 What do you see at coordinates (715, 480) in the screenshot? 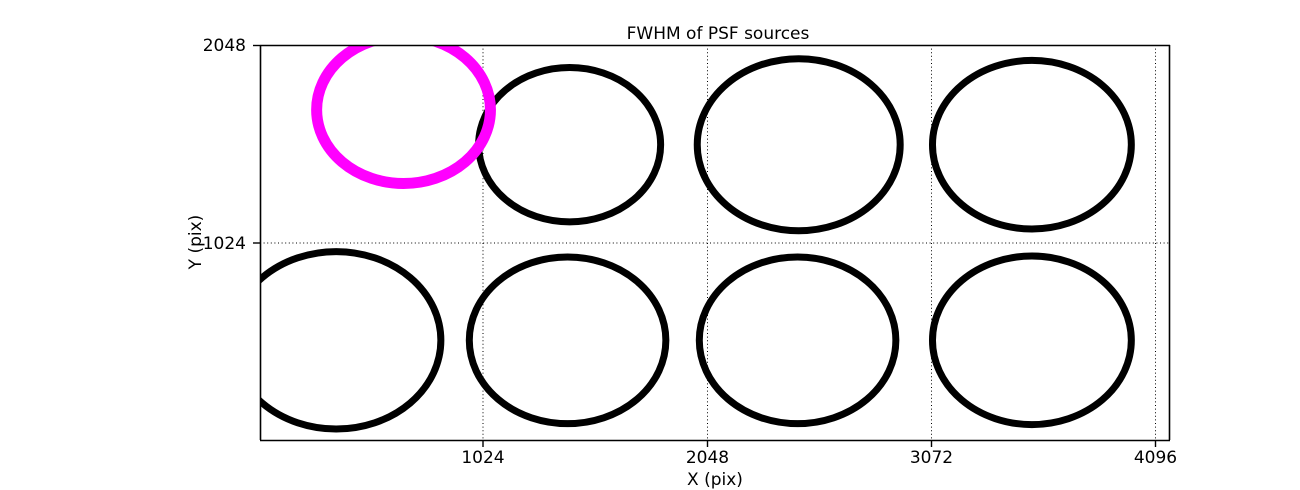
I see `x-axis-label: X (pix)` at bounding box center [715, 480].